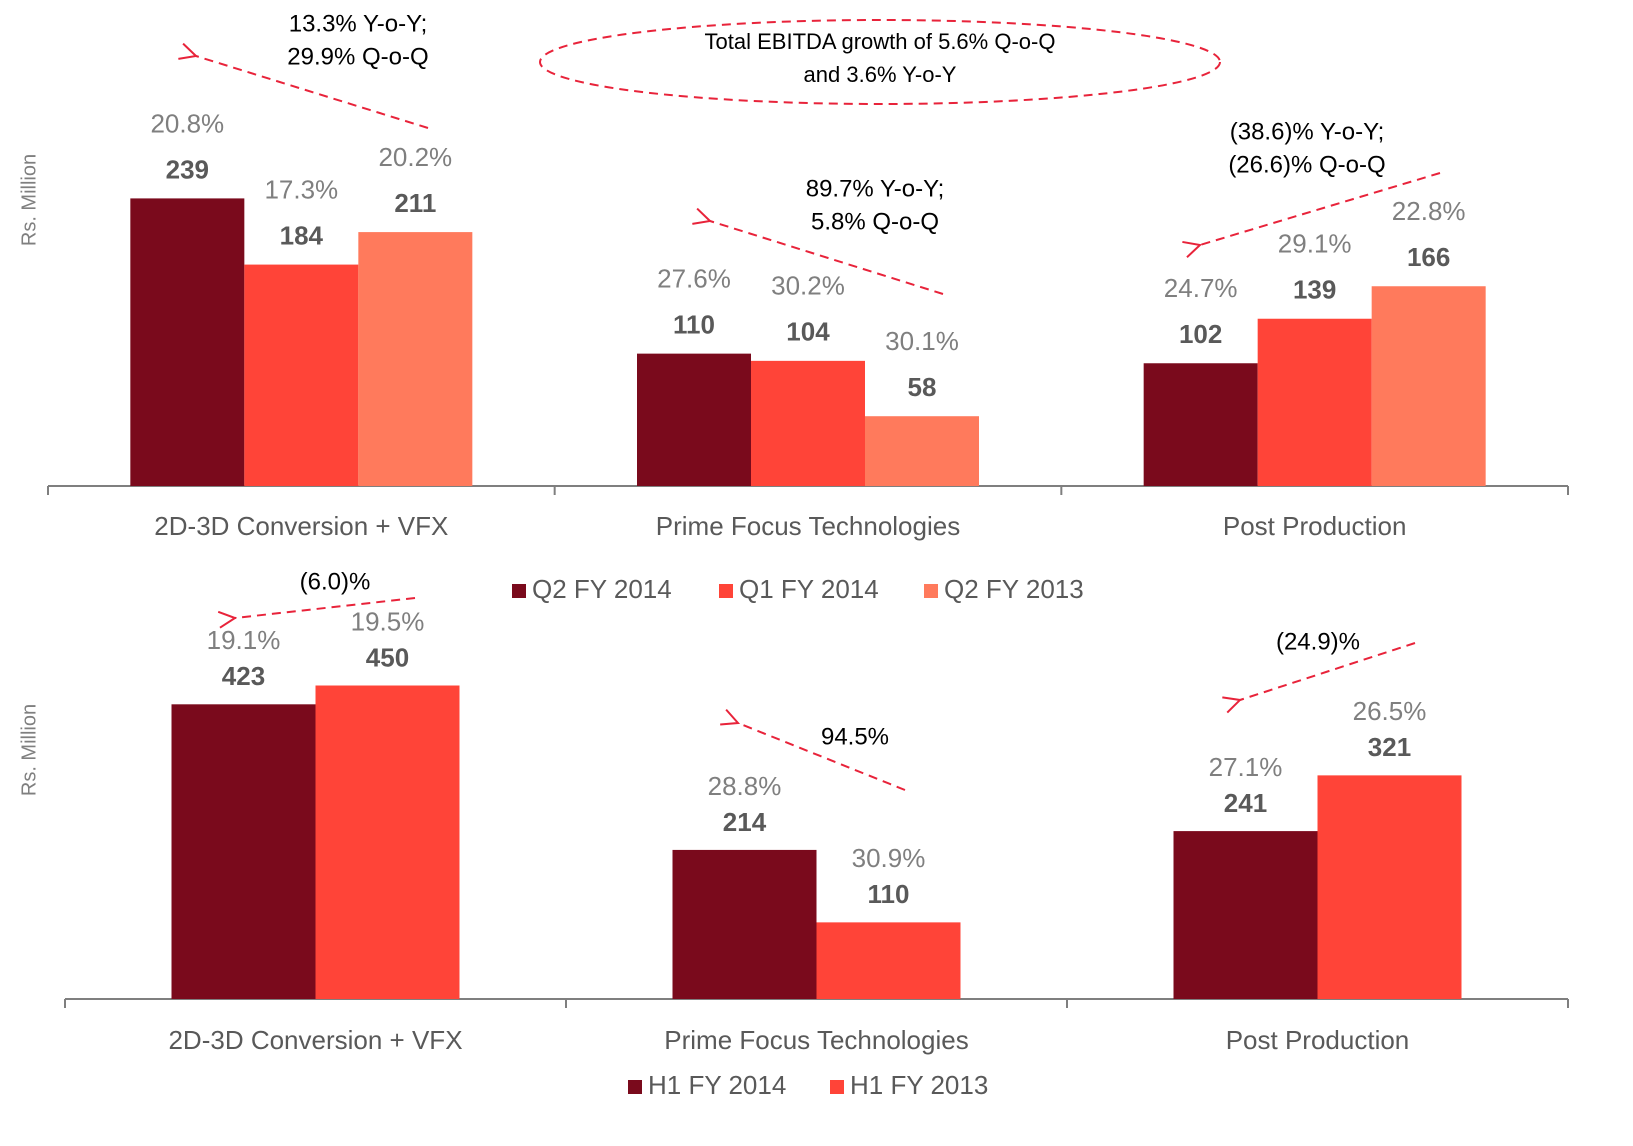 This screenshot has width=1633, height=1146. What do you see at coordinates (243, 676) in the screenshot?
I see `value-label: 423` at bounding box center [243, 676].